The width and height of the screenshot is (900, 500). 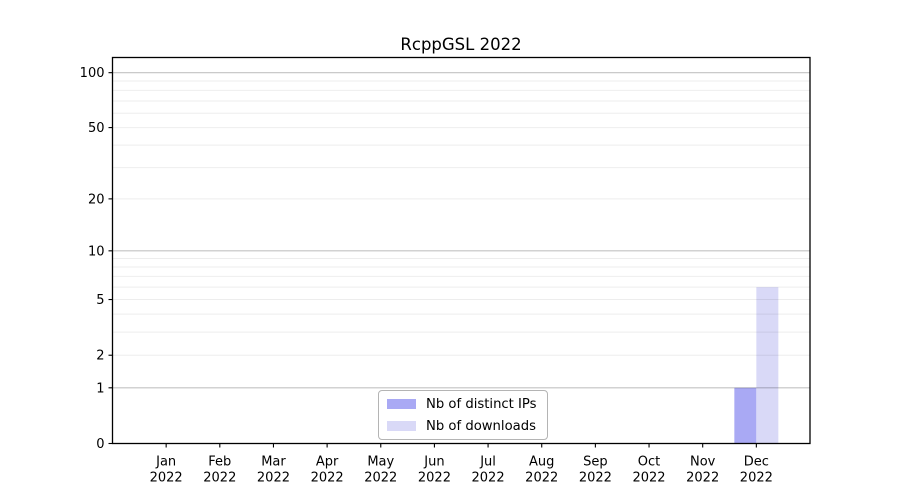 What do you see at coordinates (401, 426) in the screenshot?
I see `legend-swatch-downloads` at bounding box center [401, 426].